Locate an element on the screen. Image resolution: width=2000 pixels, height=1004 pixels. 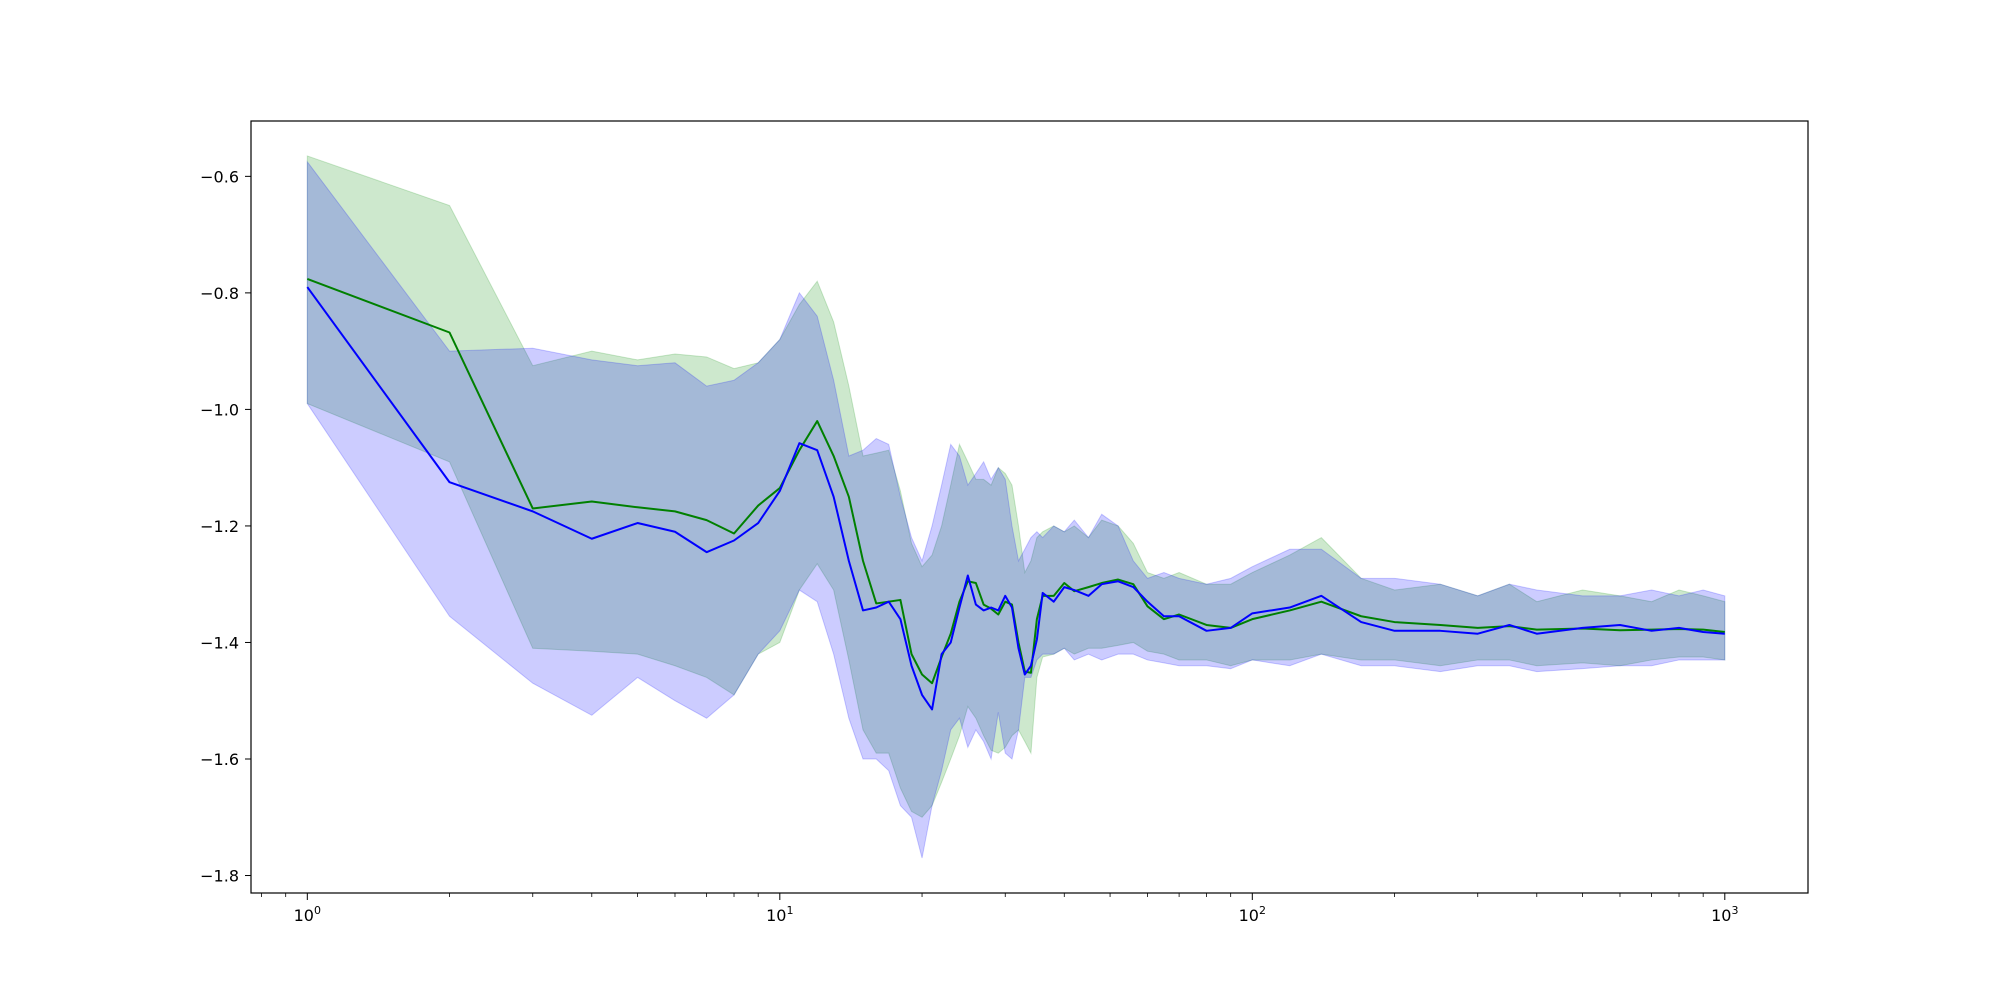
y-tick-label: −1.6 is located at coordinates (219, 759).